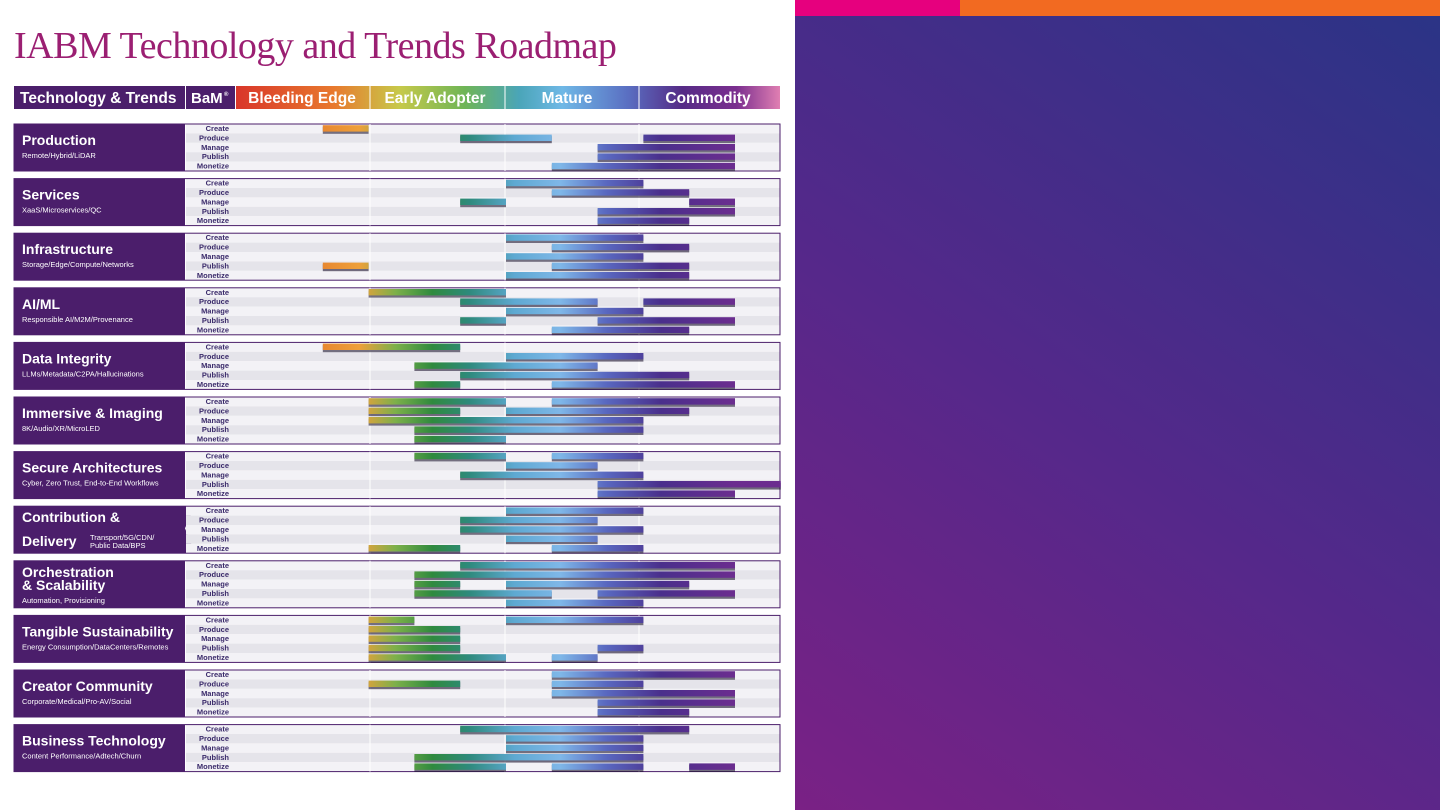  I want to click on header-bam-mark: ®, so click(226, 94).